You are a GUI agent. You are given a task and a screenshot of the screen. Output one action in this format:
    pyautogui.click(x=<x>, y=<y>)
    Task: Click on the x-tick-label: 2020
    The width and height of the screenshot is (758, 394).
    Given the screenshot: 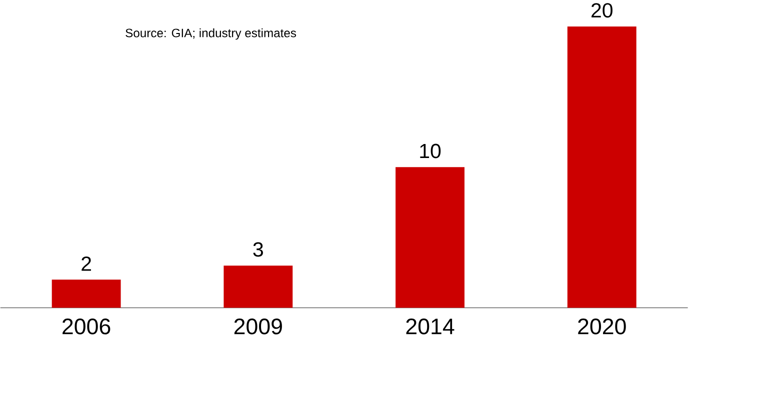 What is the action you would take?
    pyautogui.click(x=602, y=326)
    